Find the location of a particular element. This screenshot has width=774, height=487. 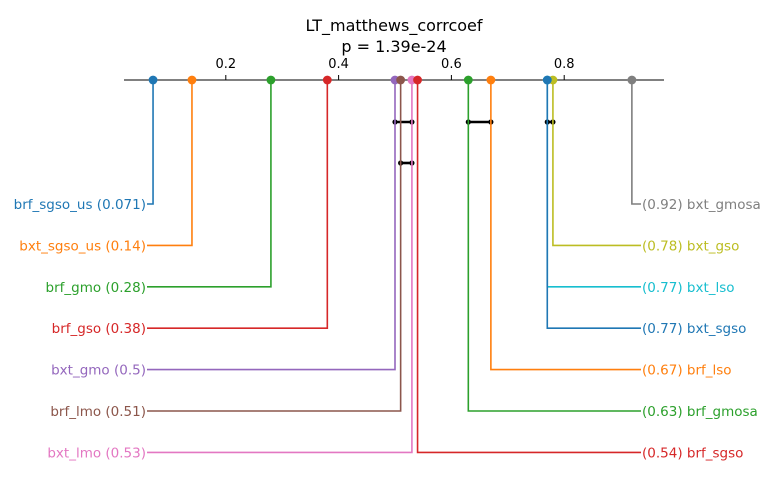

label-bxt_gmosa: (0.92) bxt_gmosa is located at coordinates (701, 205).